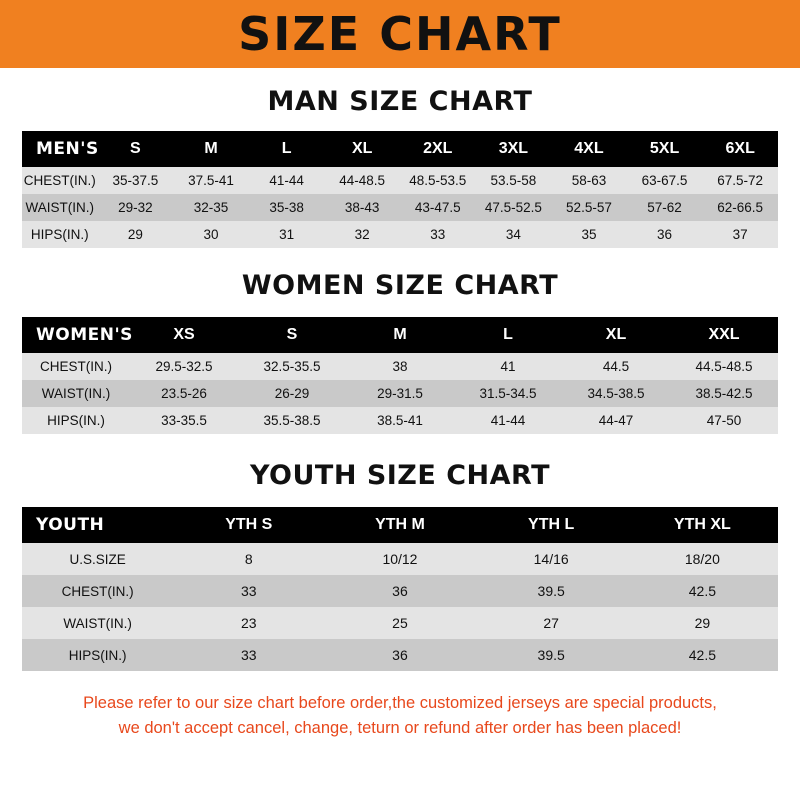  Describe the element at coordinates (184, 393) in the screenshot. I see `cell: 23.5-26` at that location.